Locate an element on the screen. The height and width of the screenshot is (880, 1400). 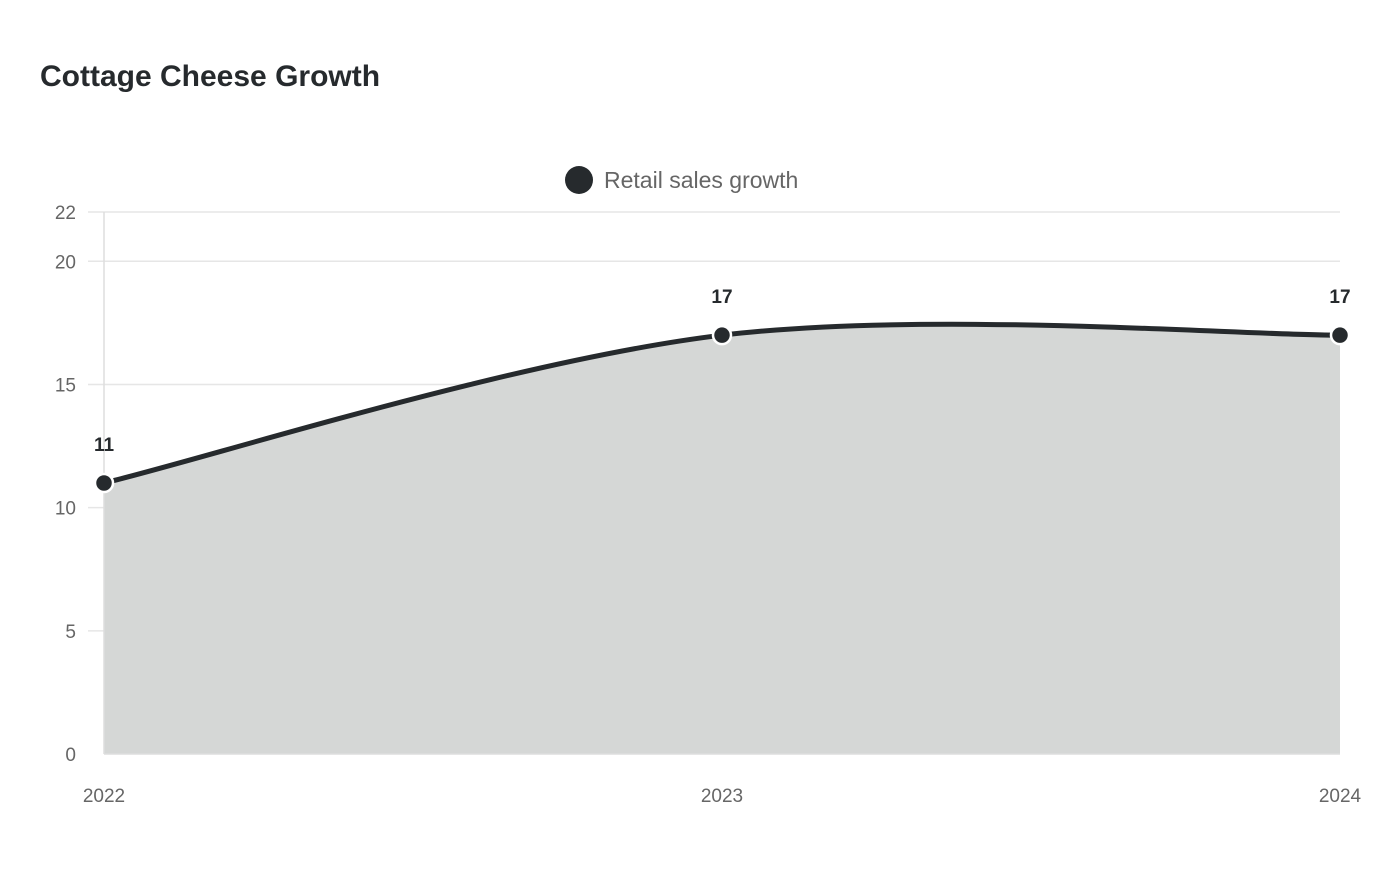
y-tick-label: 22 is located at coordinates (65, 213).